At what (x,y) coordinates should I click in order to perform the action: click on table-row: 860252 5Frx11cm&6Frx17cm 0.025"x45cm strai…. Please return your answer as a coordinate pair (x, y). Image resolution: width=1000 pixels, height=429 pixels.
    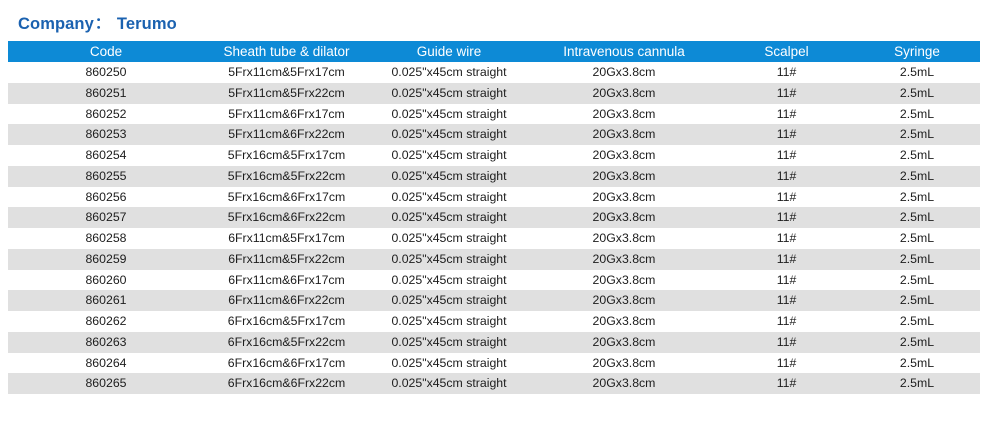
    Looking at the image, I should click on (494, 114).